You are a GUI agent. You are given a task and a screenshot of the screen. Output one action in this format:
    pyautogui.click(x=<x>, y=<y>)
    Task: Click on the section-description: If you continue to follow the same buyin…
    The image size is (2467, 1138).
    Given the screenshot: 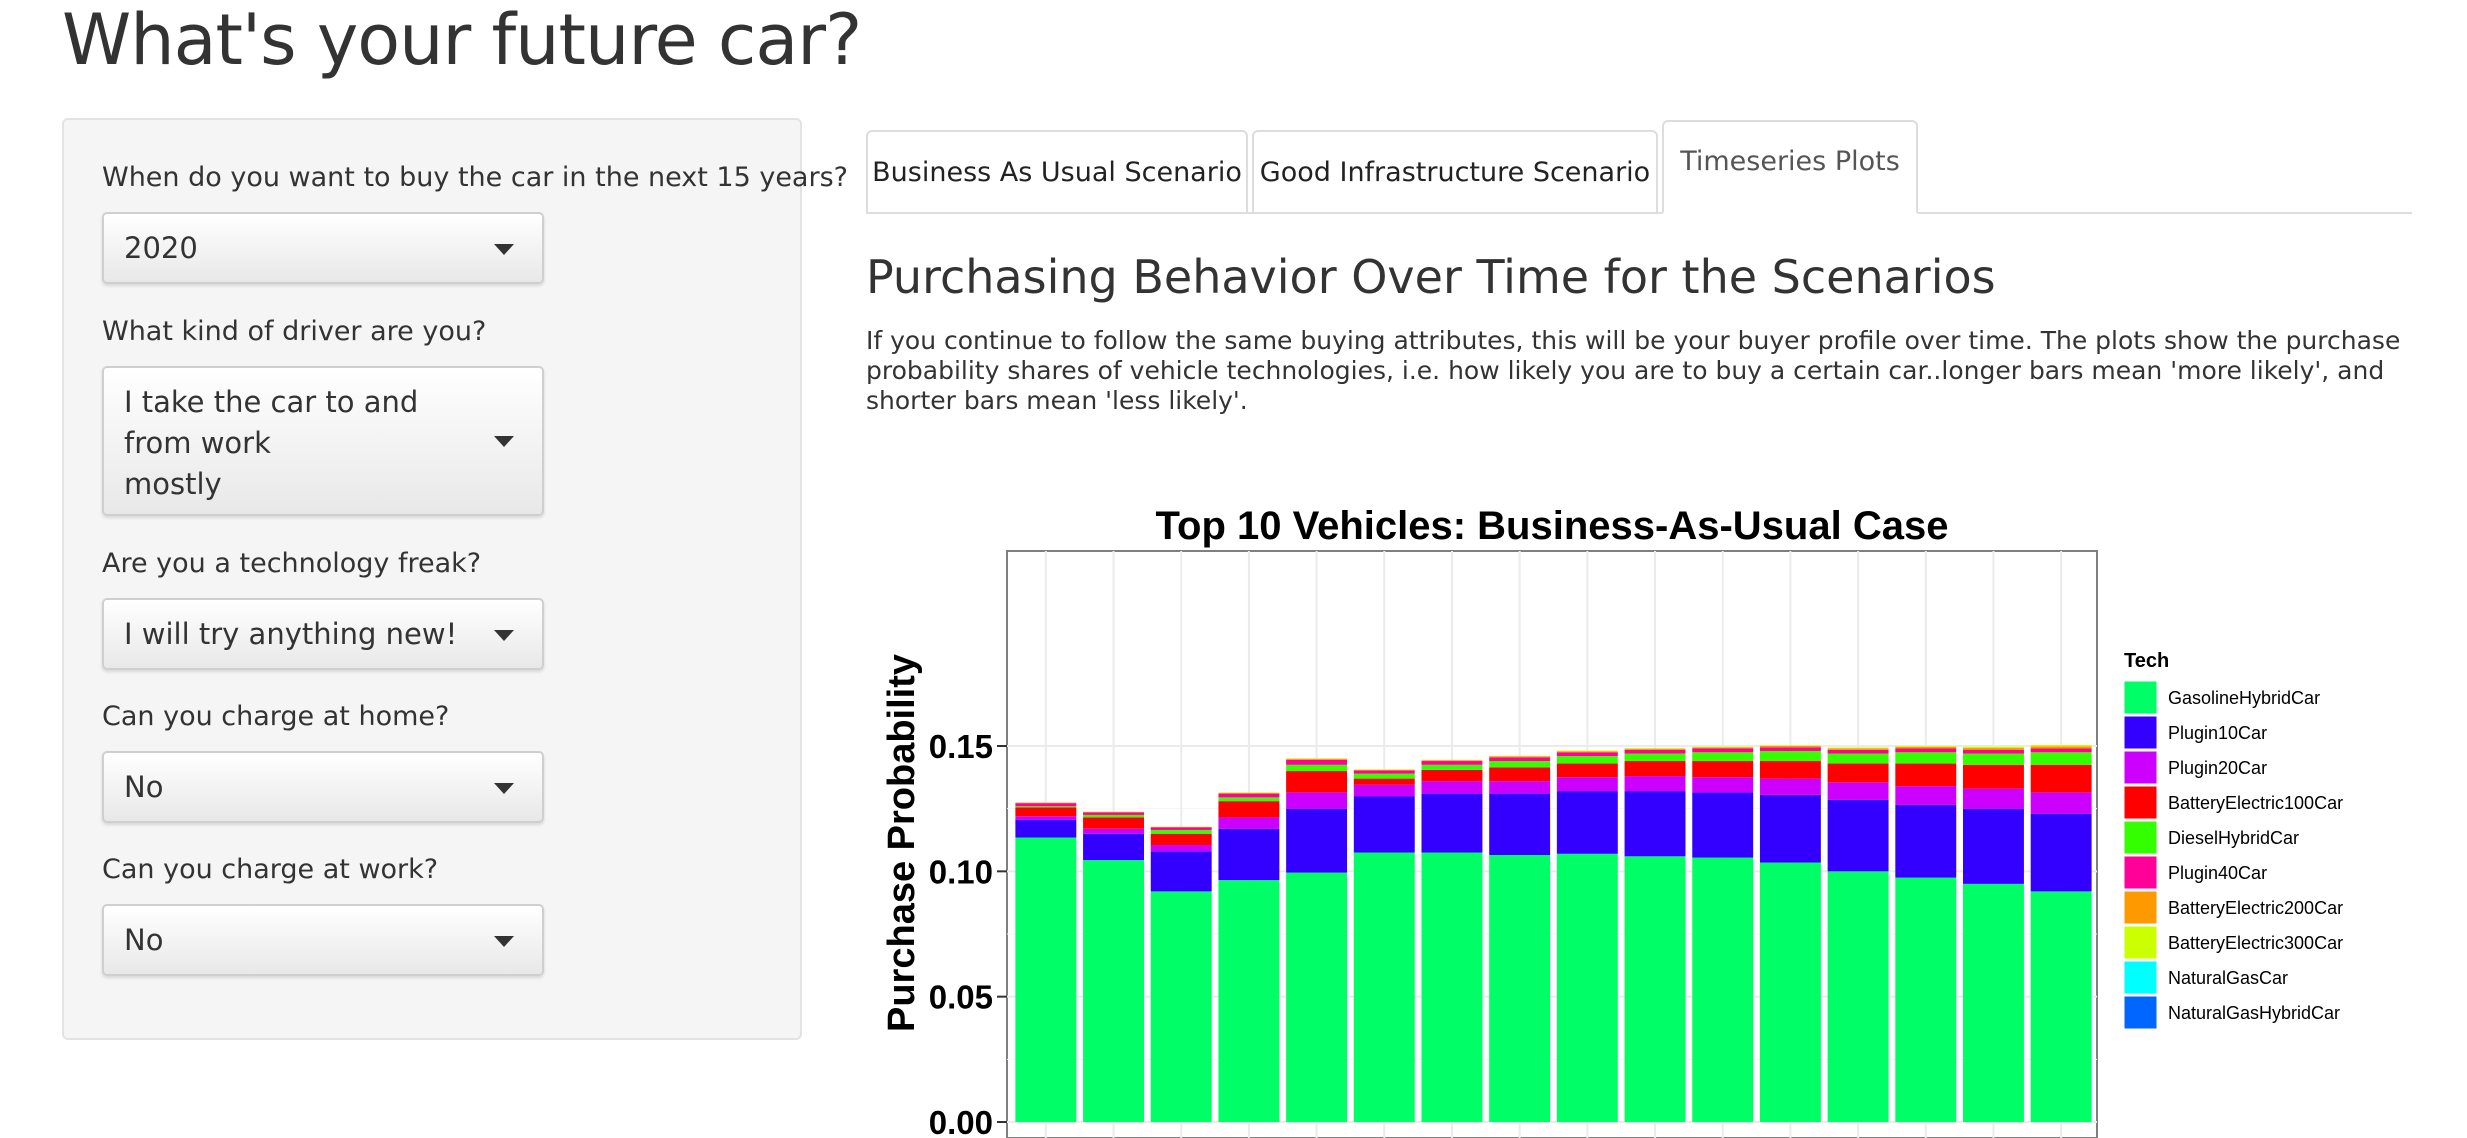 What is the action you would take?
    pyautogui.click(x=1633, y=370)
    